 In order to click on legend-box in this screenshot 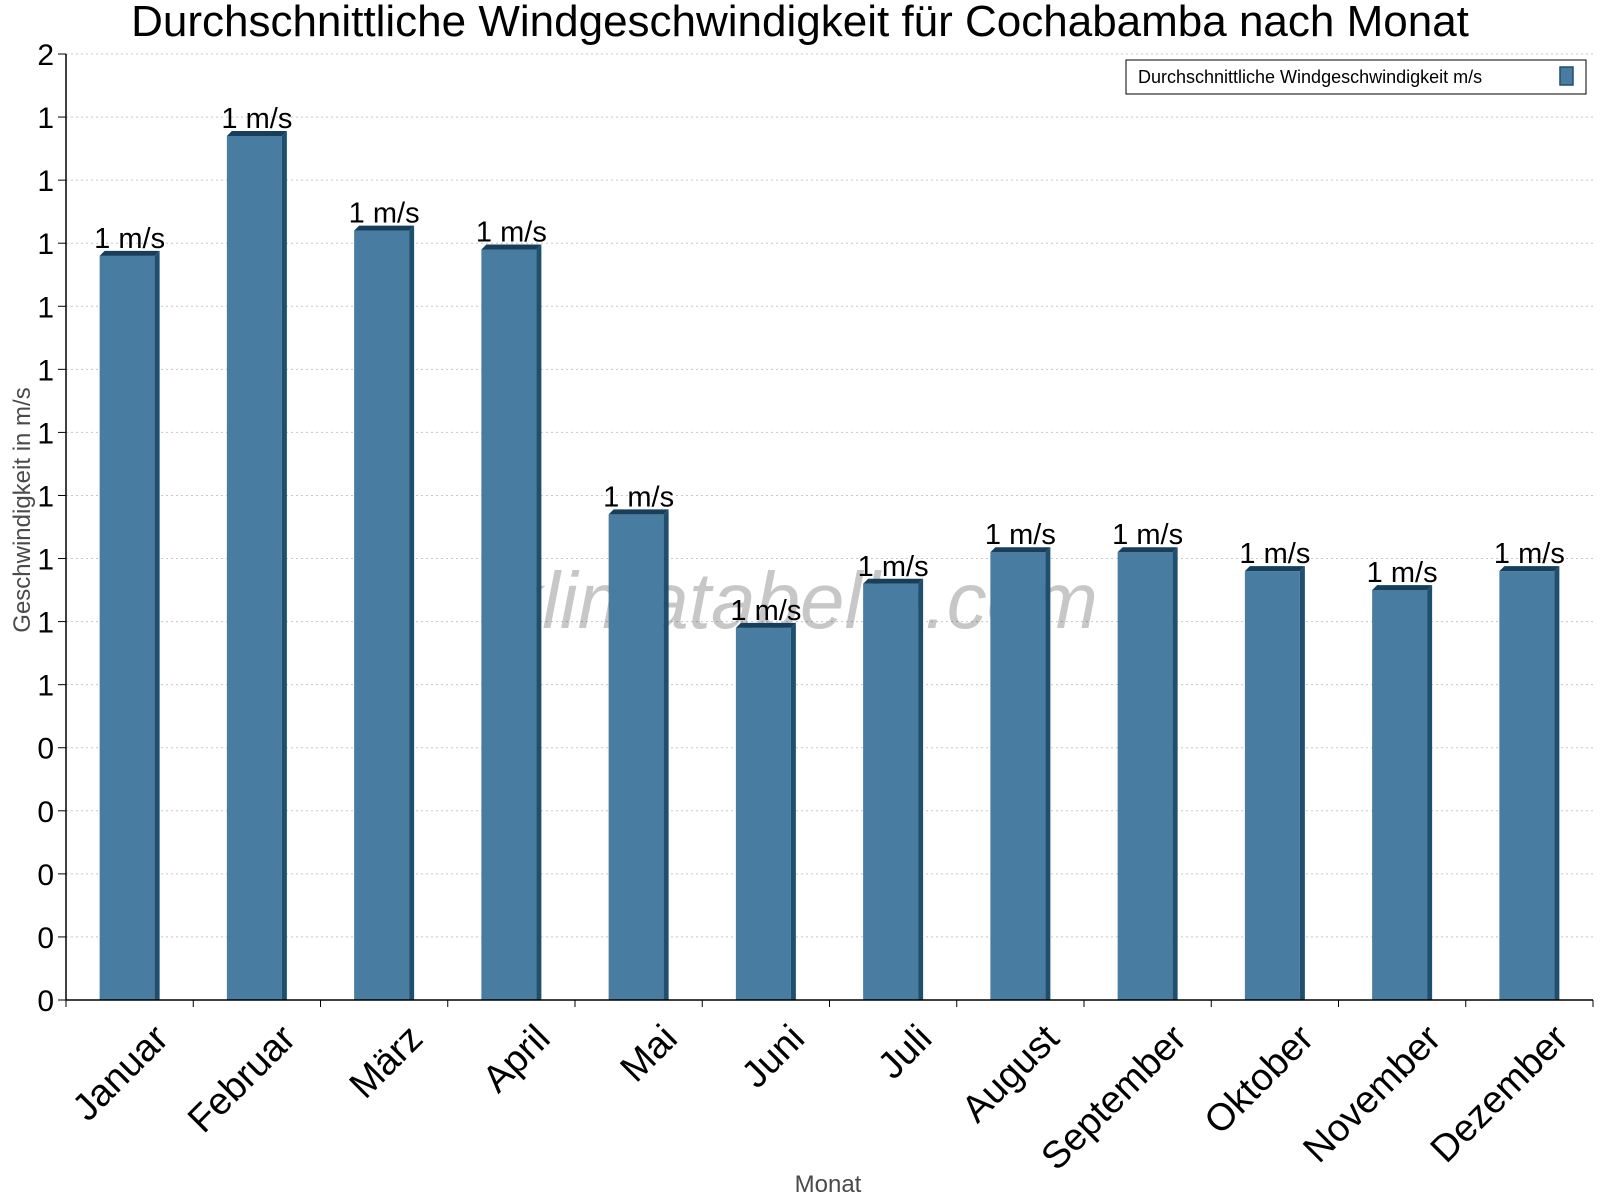, I will do `click(1356, 77)`.